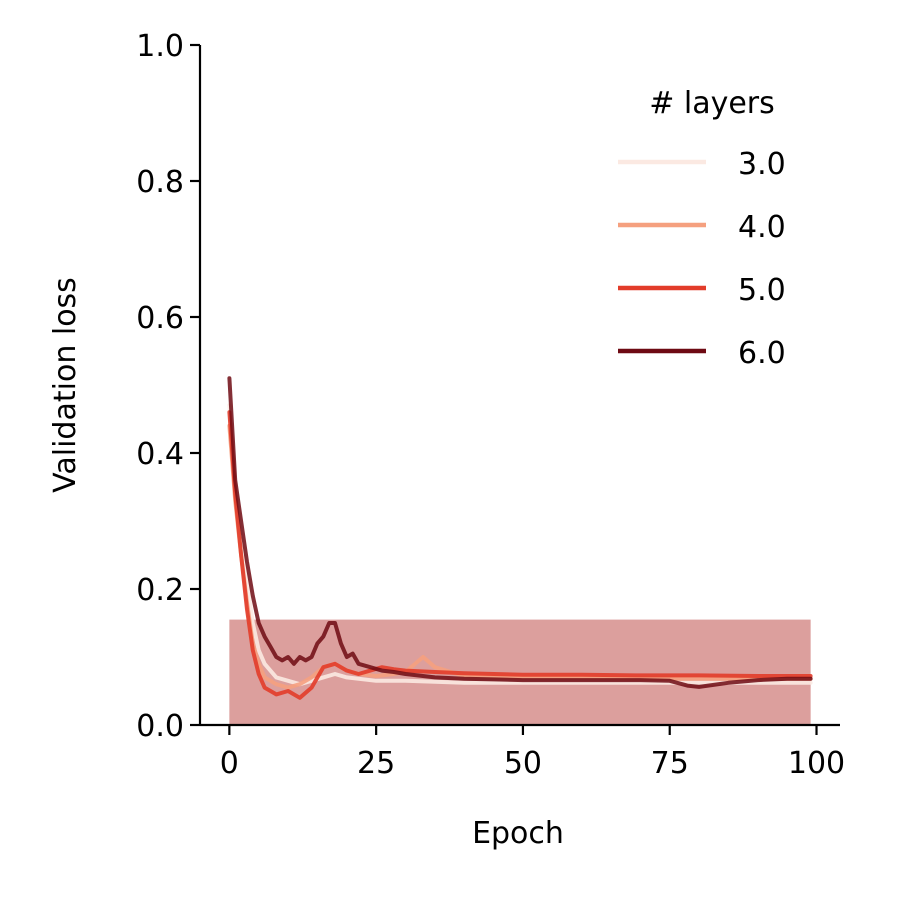 The height and width of the screenshot is (900, 900). Describe the element at coordinates (518, 833) in the screenshot. I see `x-axis-label: Epoch` at that location.